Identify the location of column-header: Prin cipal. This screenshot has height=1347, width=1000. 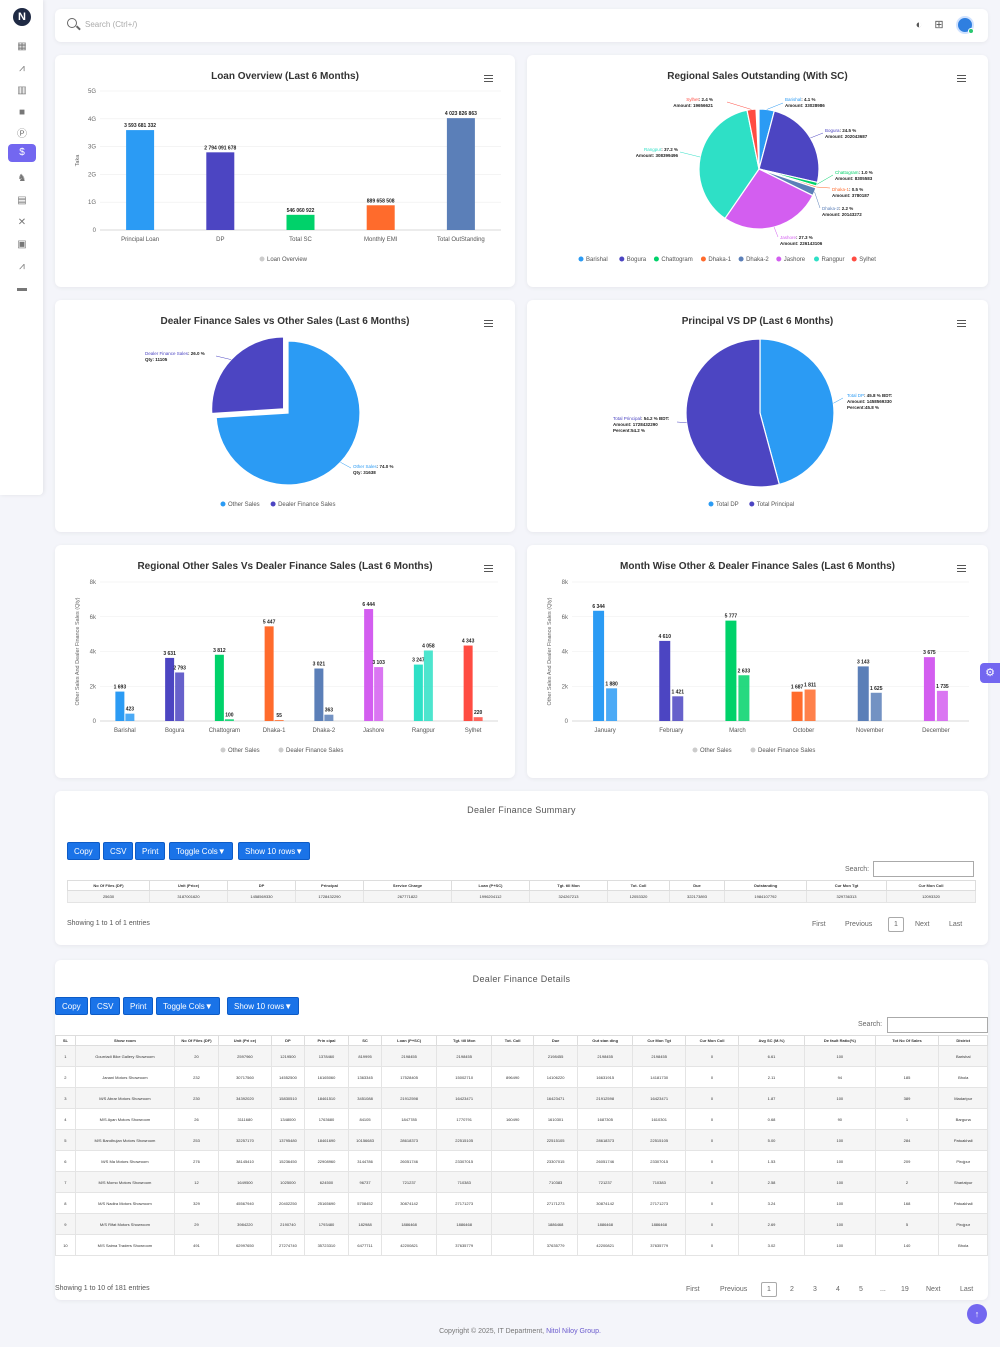
(326, 1040).